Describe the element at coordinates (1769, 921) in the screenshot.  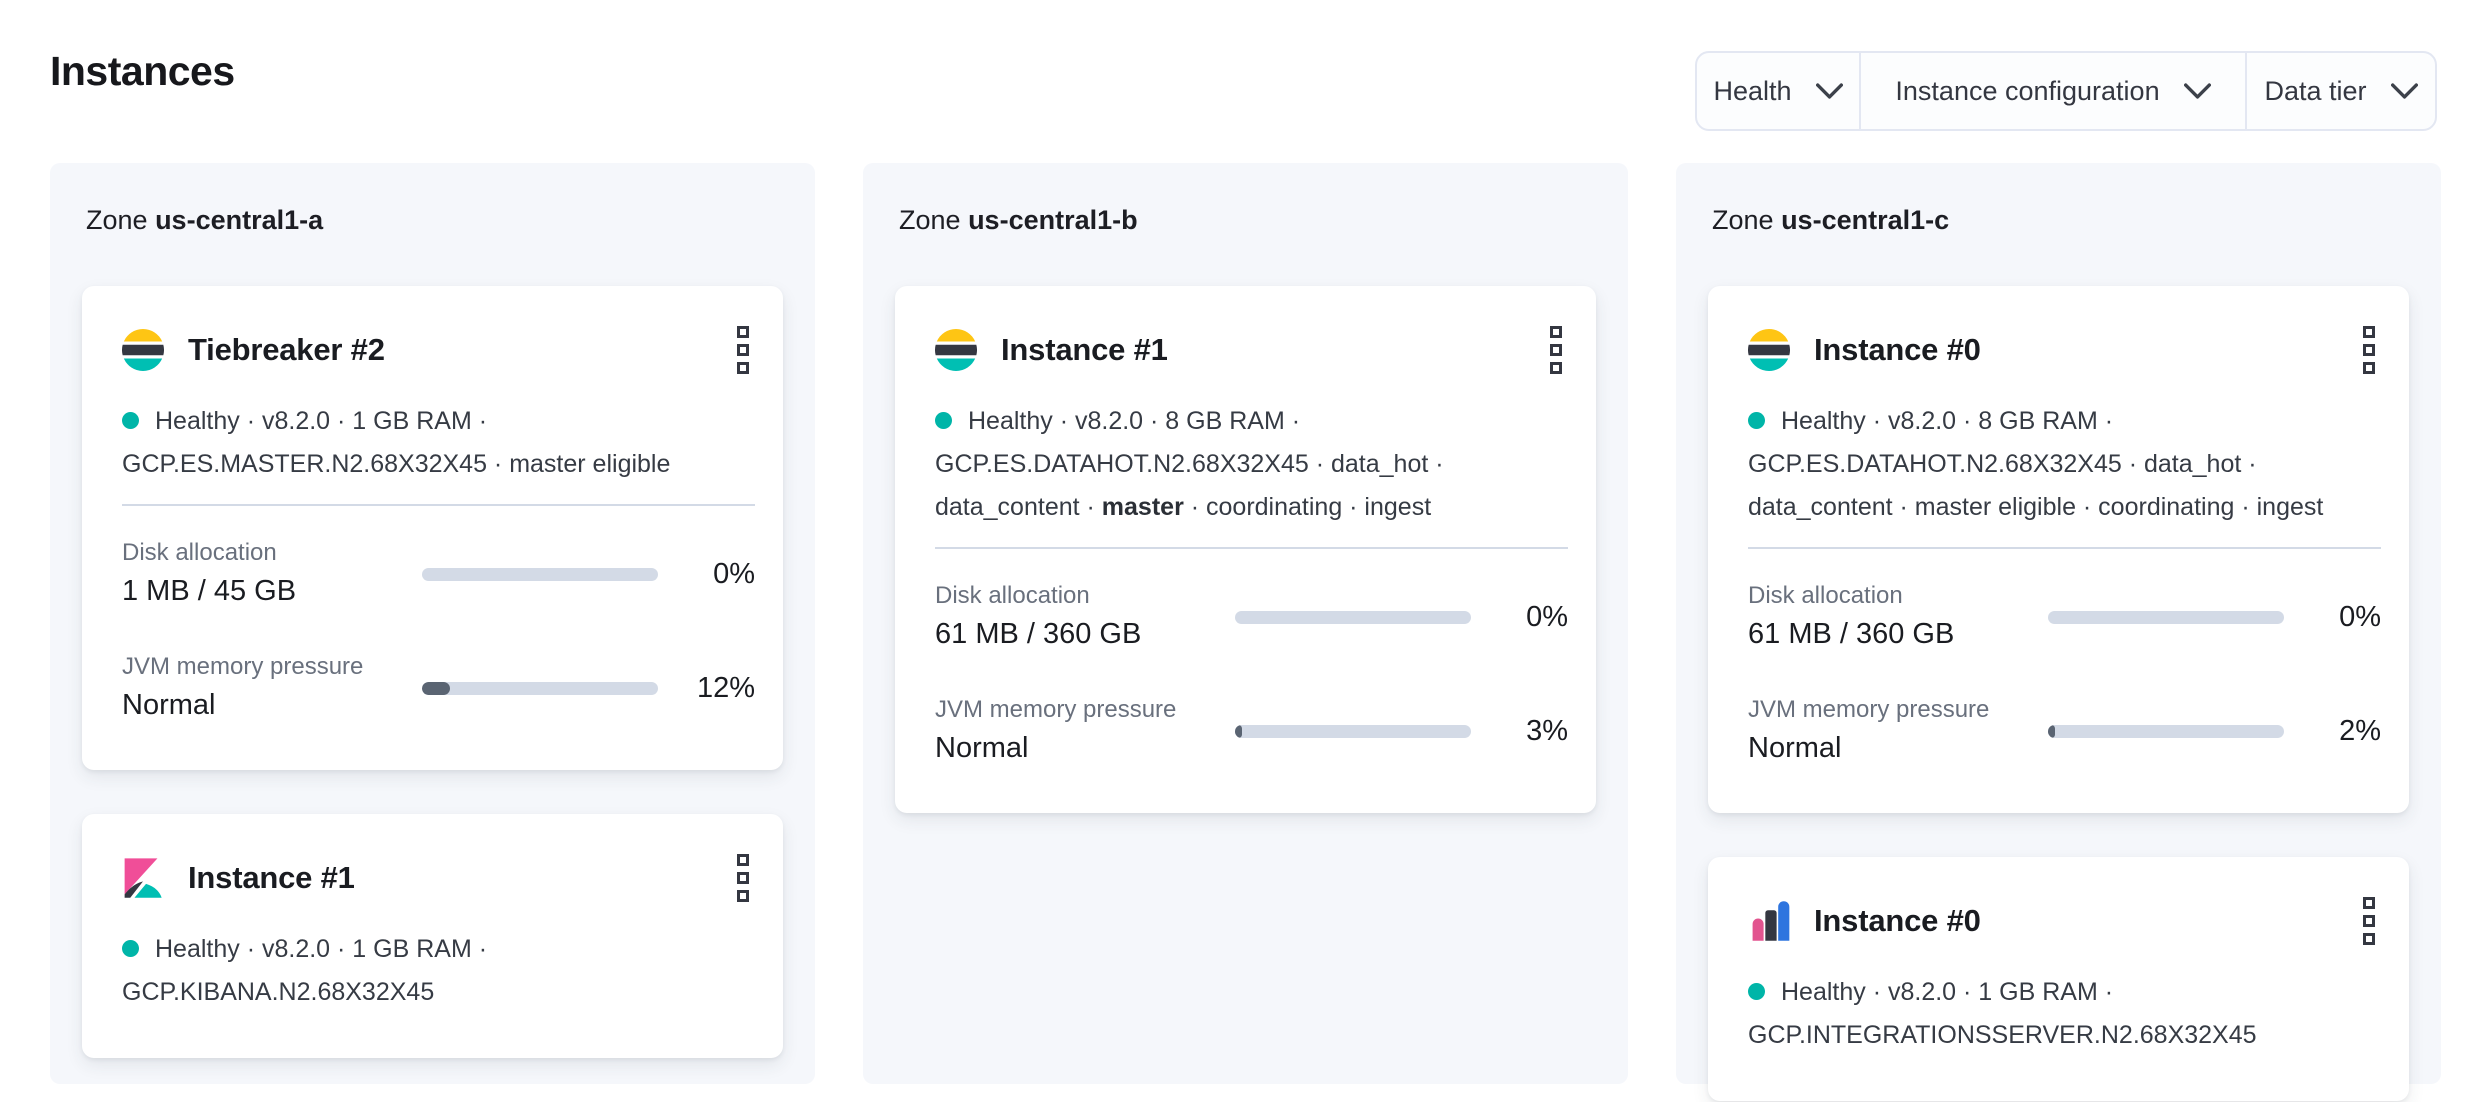
I see `integrations-server-logo` at that location.